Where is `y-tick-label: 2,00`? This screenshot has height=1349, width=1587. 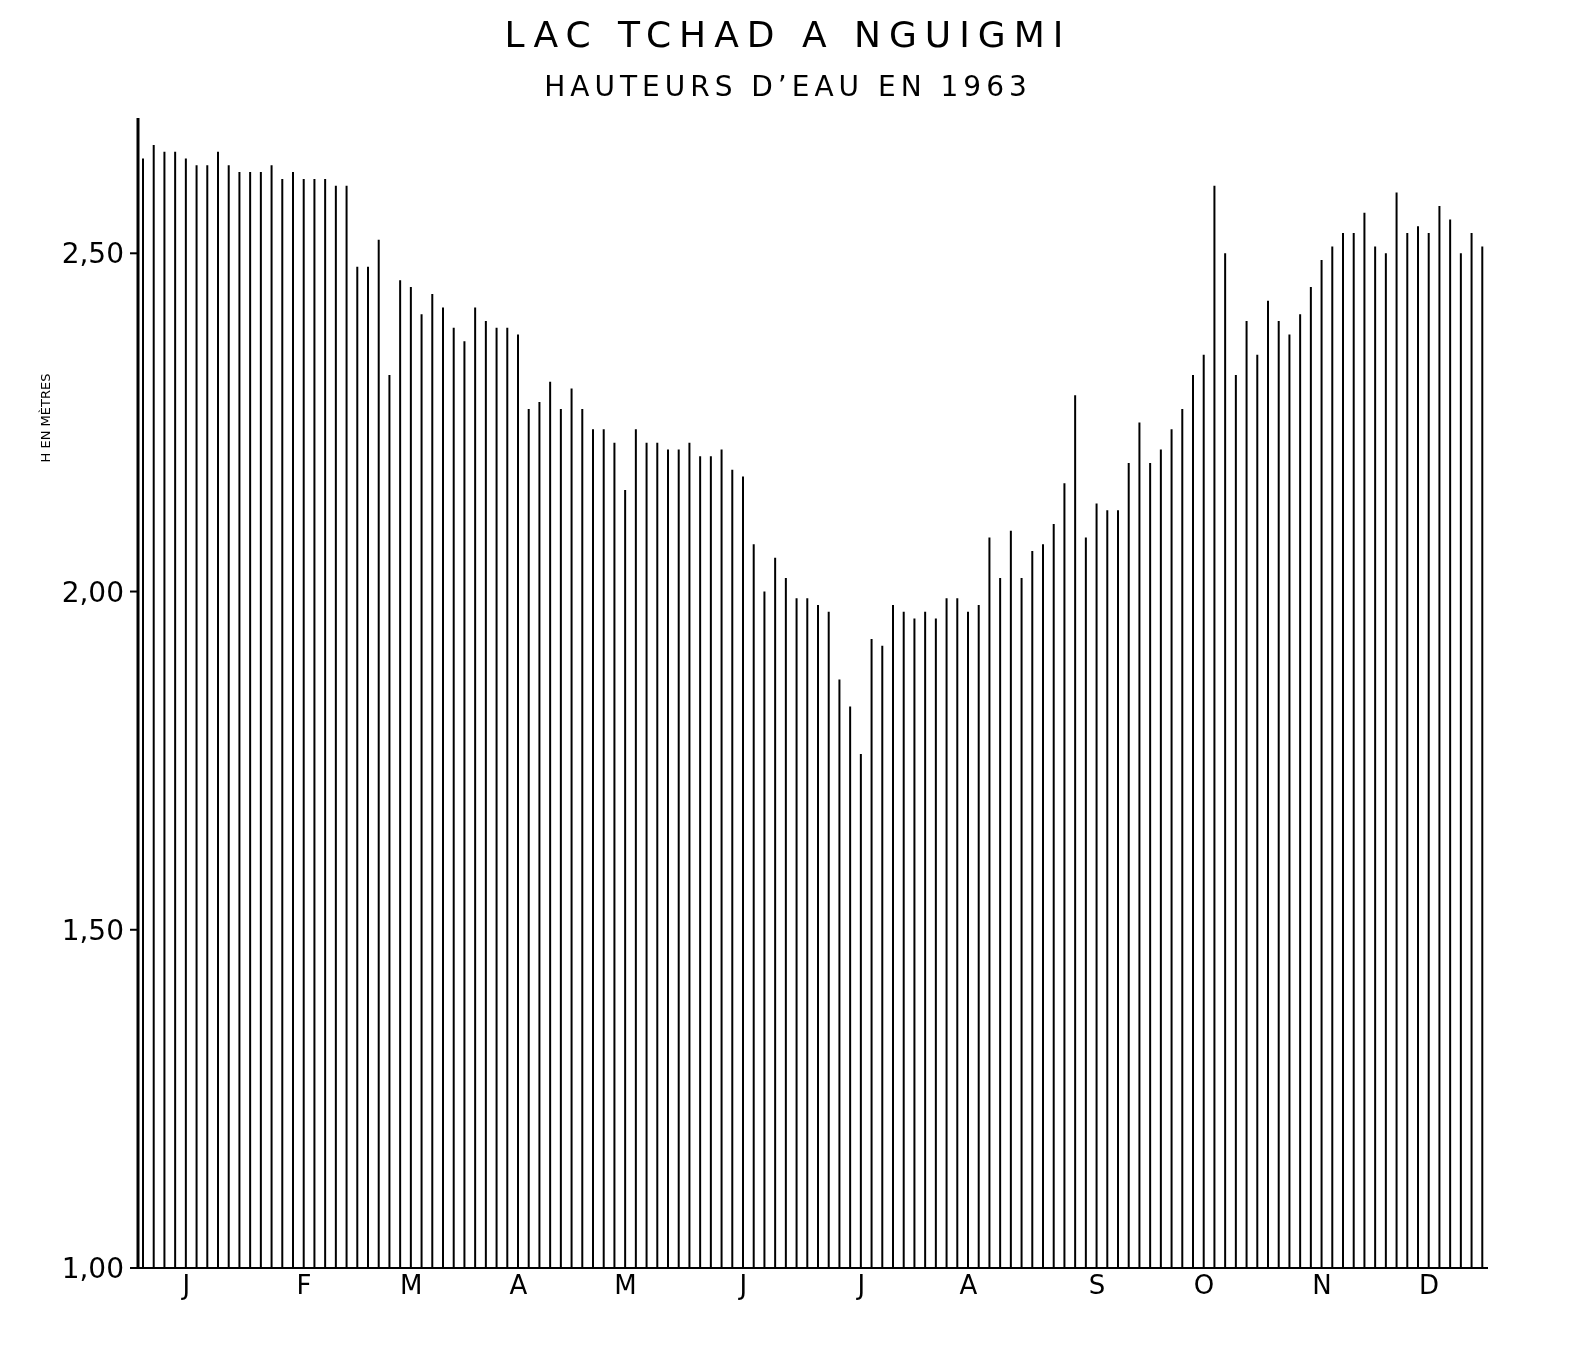 y-tick-label: 2,00 is located at coordinates (92, 592).